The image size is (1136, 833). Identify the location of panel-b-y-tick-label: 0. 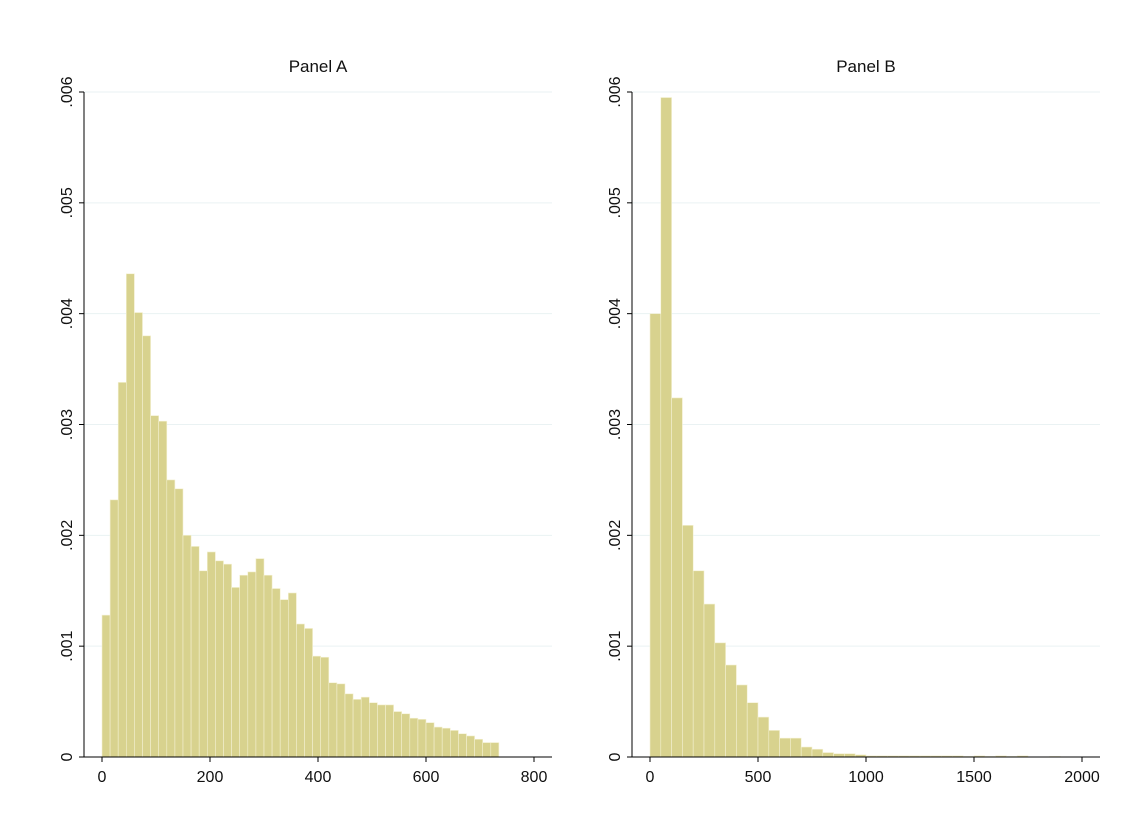
(615, 756).